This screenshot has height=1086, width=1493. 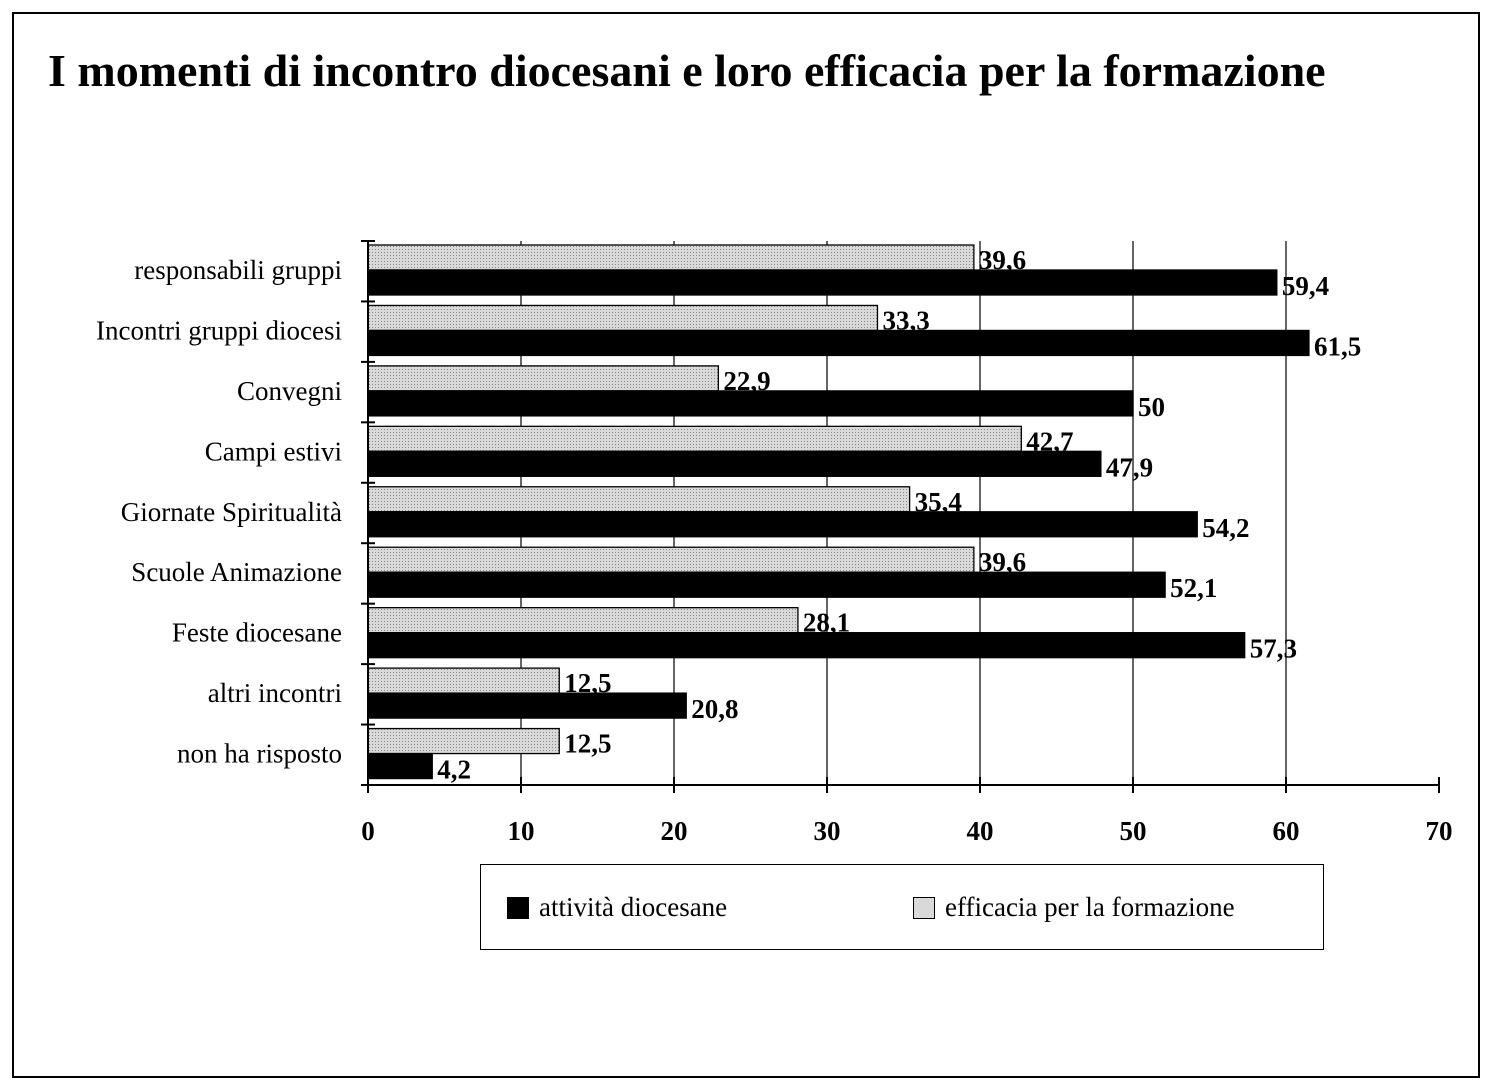 What do you see at coordinates (1133, 831) in the screenshot?
I see `x-tick-label: 50` at bounding box center [1133, 831].